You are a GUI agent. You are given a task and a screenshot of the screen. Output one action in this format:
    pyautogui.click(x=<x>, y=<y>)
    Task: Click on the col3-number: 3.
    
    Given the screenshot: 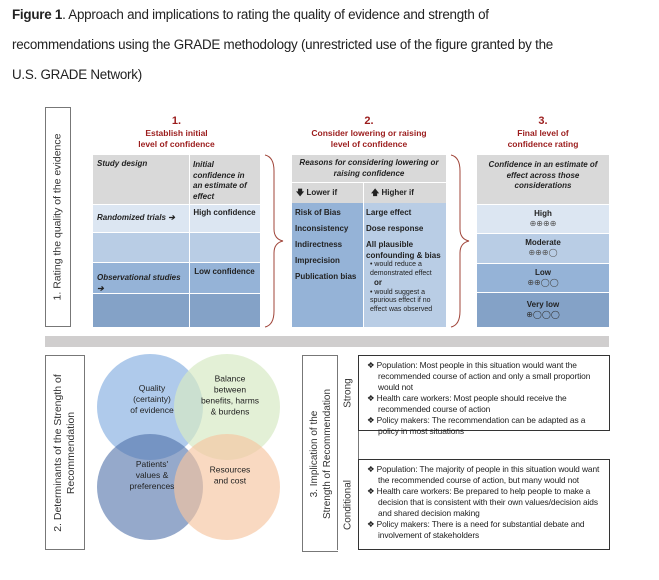 What is the action you would take?
    pyautogui.click(x=543, y=121)
    